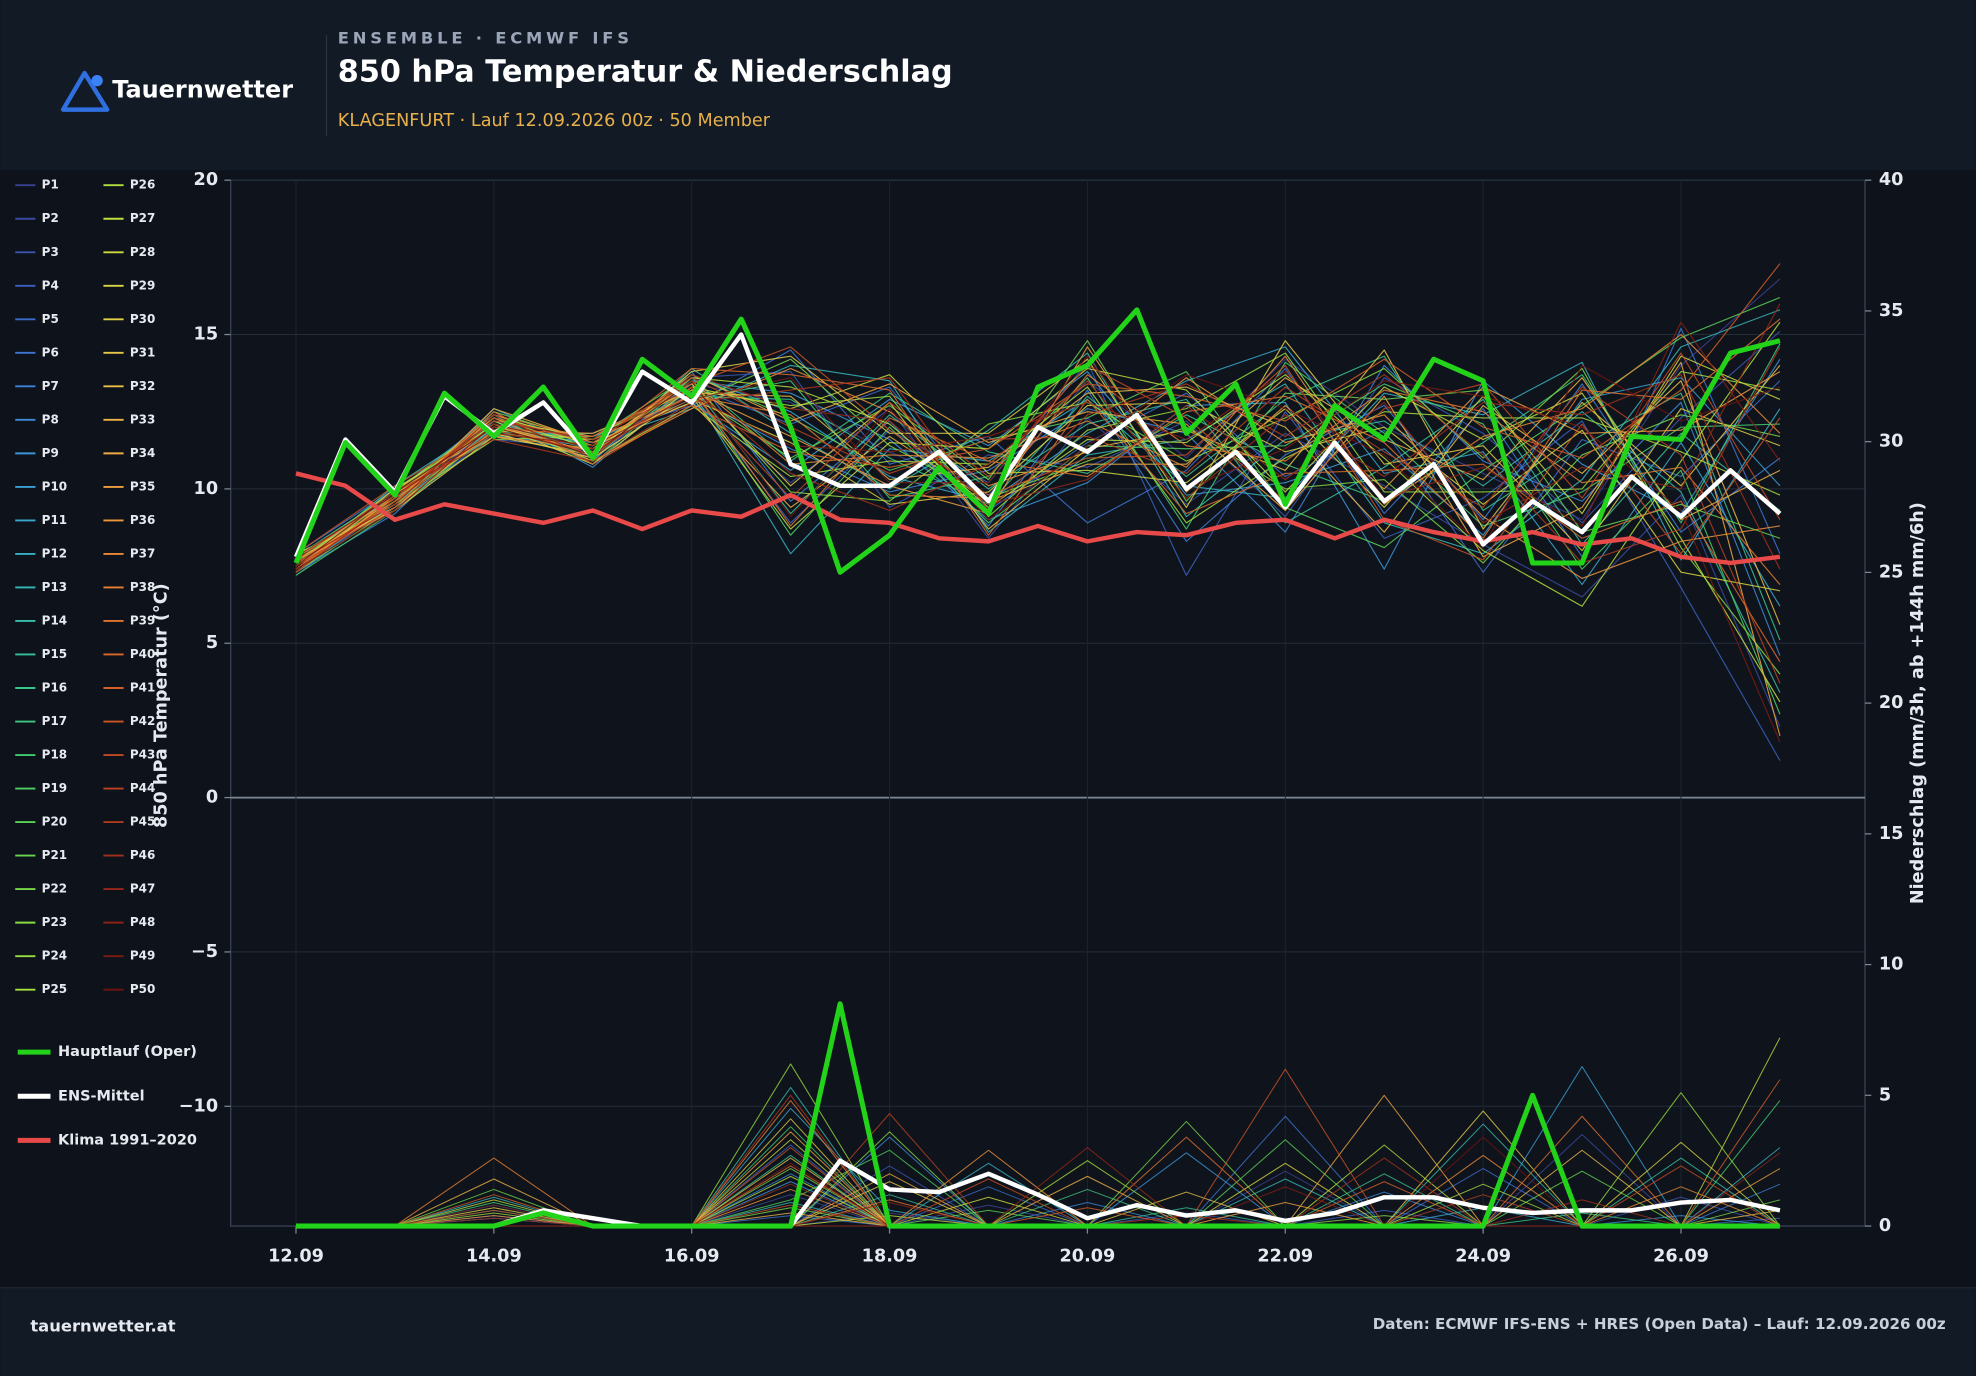 The width and height of the screenshot is (1976, 1376). I want to click on legend-label: P13, so click(54, 587).